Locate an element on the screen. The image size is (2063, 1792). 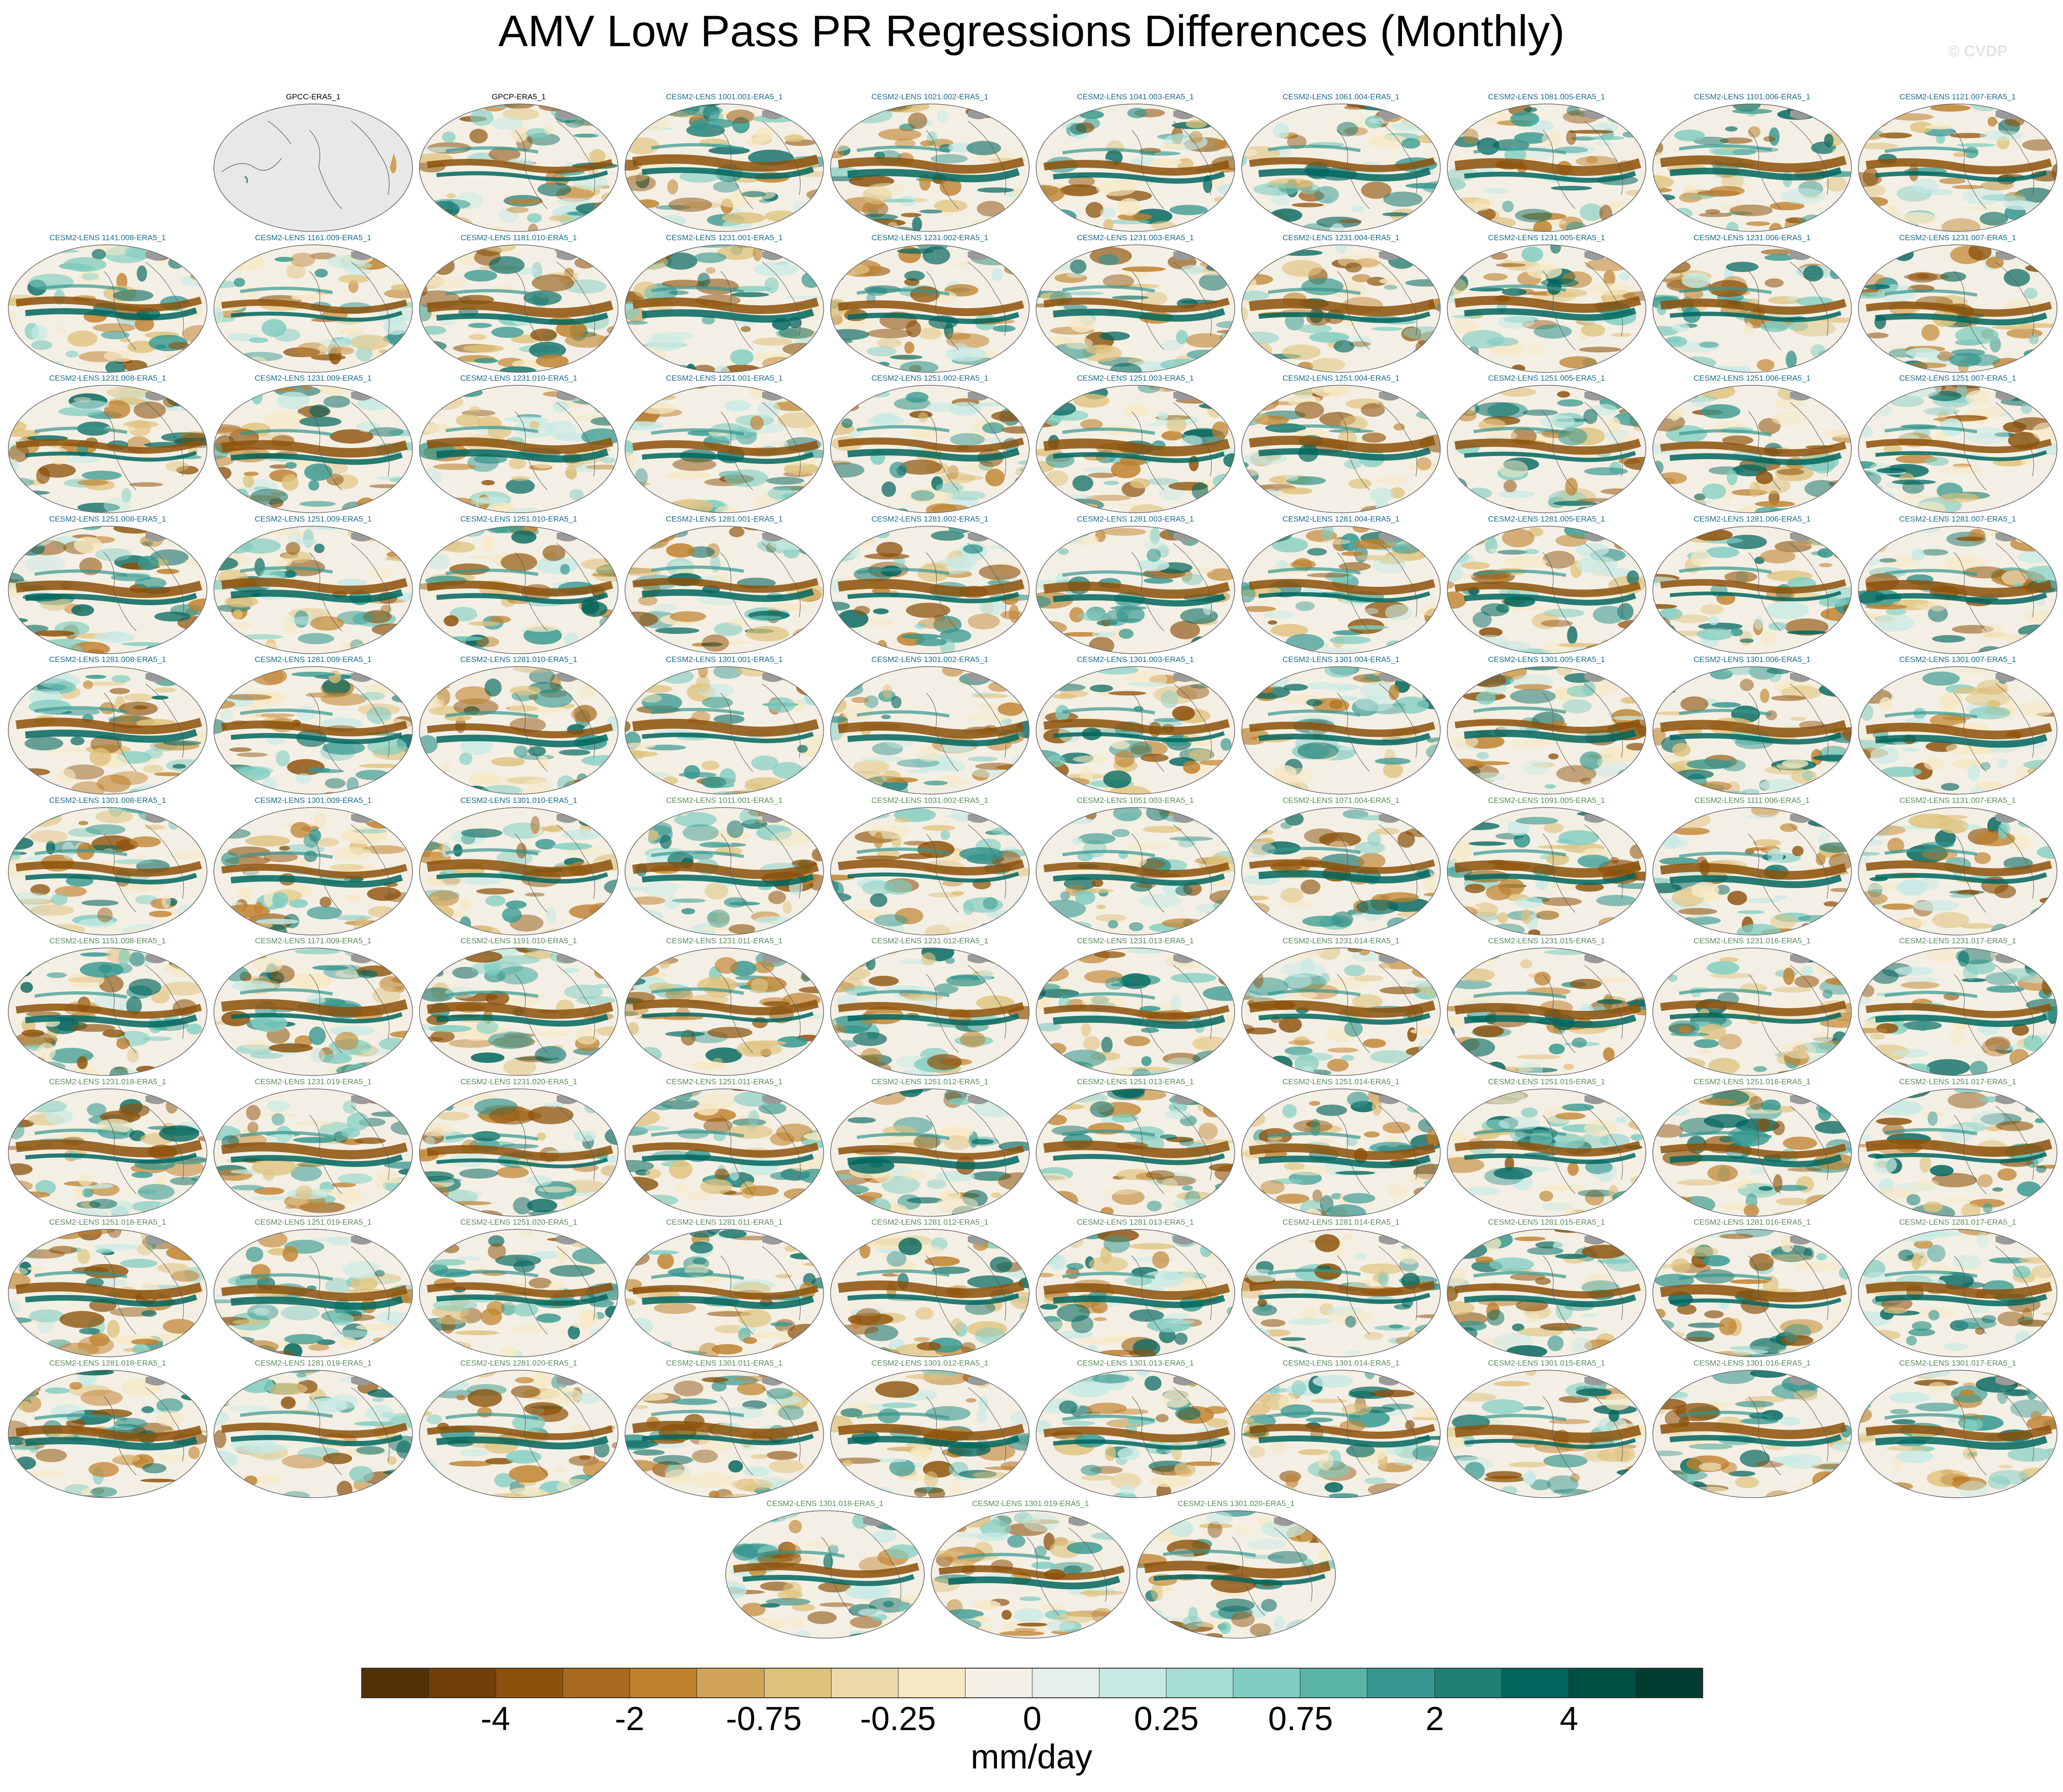
panel-label: CESM2-LENS 1301.007-ERA5_1 is located at coordinates (1957, 659).